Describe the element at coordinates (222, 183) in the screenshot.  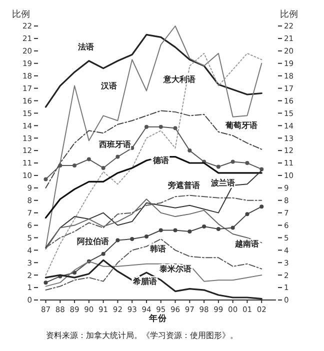
I see `series-label: 波兰语` at that location.